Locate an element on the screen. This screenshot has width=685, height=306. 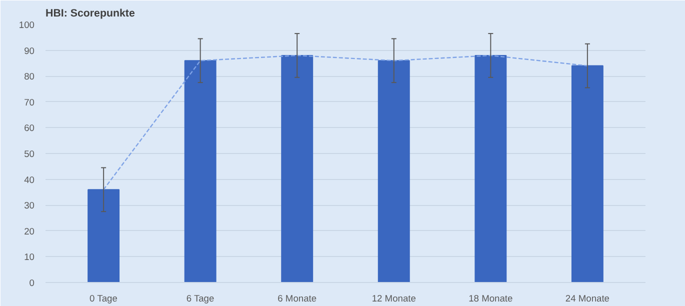
x-tick-label: 6 Tage is located at coordinates (200, 299).